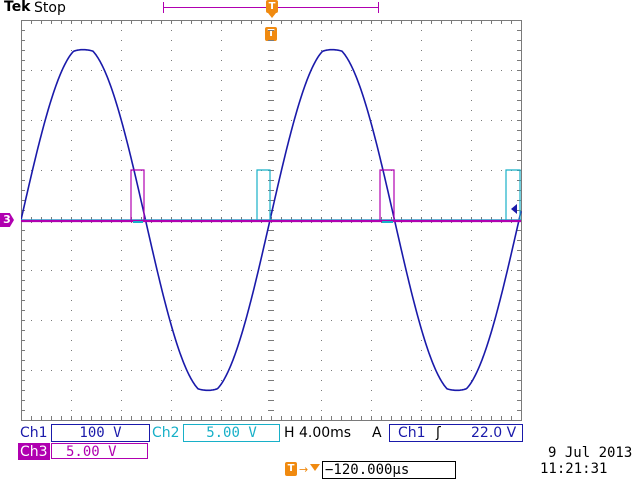  Describe the element at coordinates (456, 433) in the screenshot. I see `trigger-readout-box` at that location.